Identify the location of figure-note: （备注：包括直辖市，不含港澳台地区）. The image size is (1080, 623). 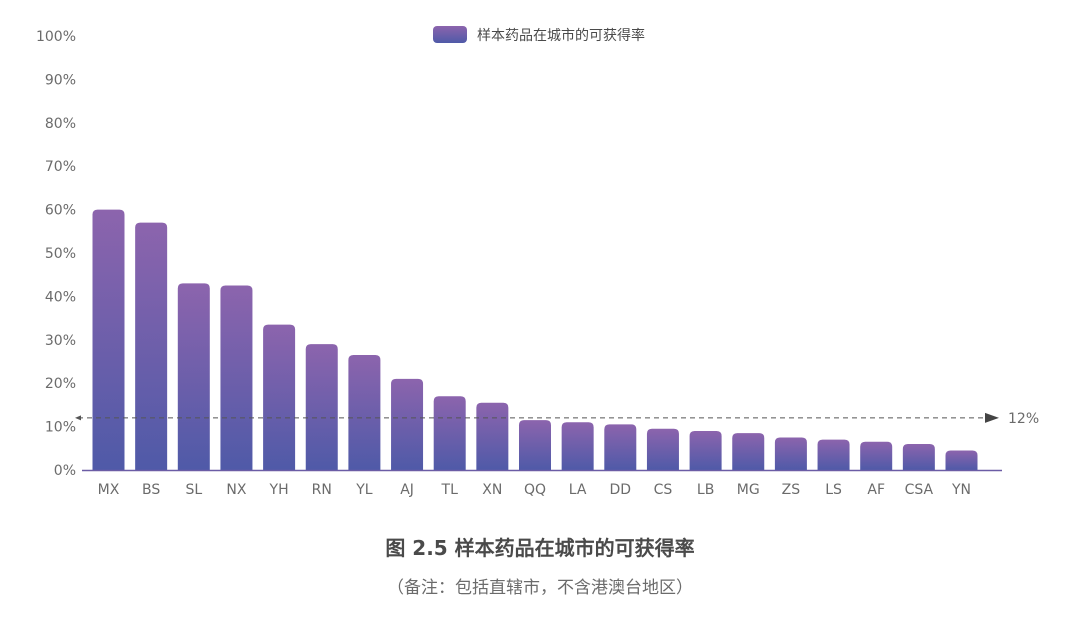
(540, 588).